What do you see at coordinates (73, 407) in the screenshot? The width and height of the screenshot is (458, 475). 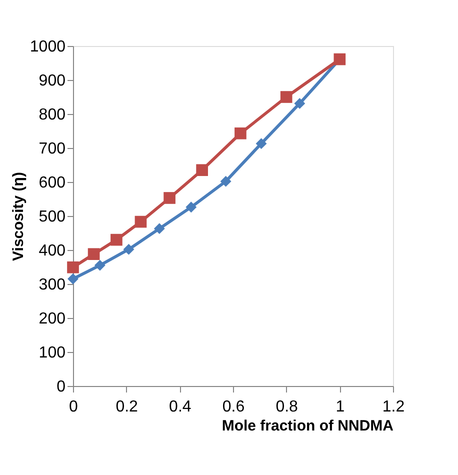 I see `x-tick-label: 0` at bounding box center [73, 407].